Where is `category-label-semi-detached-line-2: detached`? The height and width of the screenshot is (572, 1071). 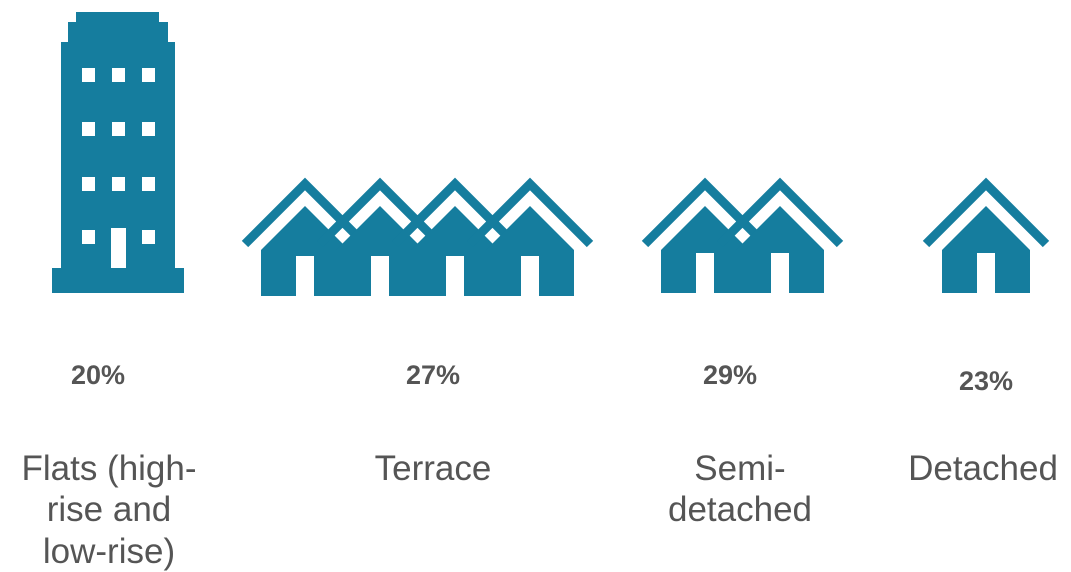 category-label-semi-detached-line-2: detached is located at coordinates (740, 510).